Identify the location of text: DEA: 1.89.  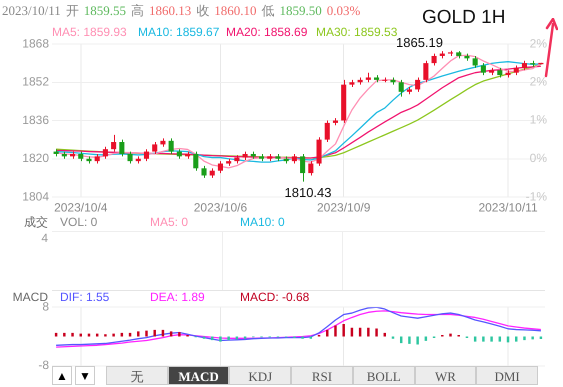
(177, 297).